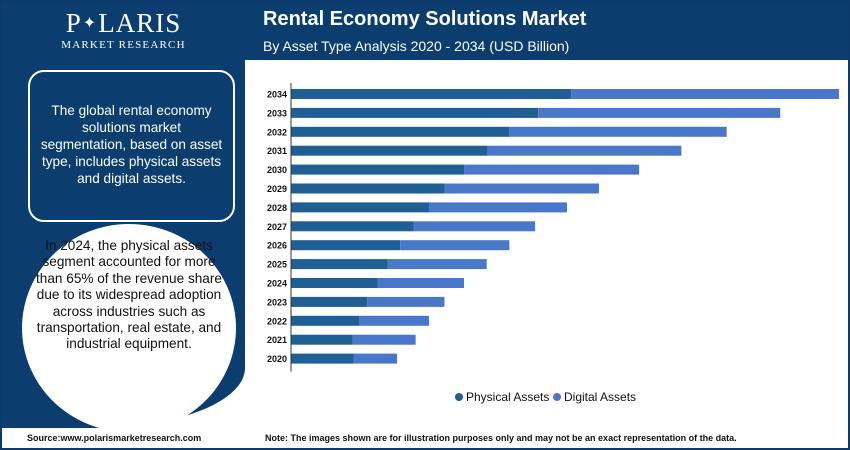 The image size is (850, 450). Describe the element at coordinates (360, 207) in the screenshot. I see `bar-physical-2028` at that location.